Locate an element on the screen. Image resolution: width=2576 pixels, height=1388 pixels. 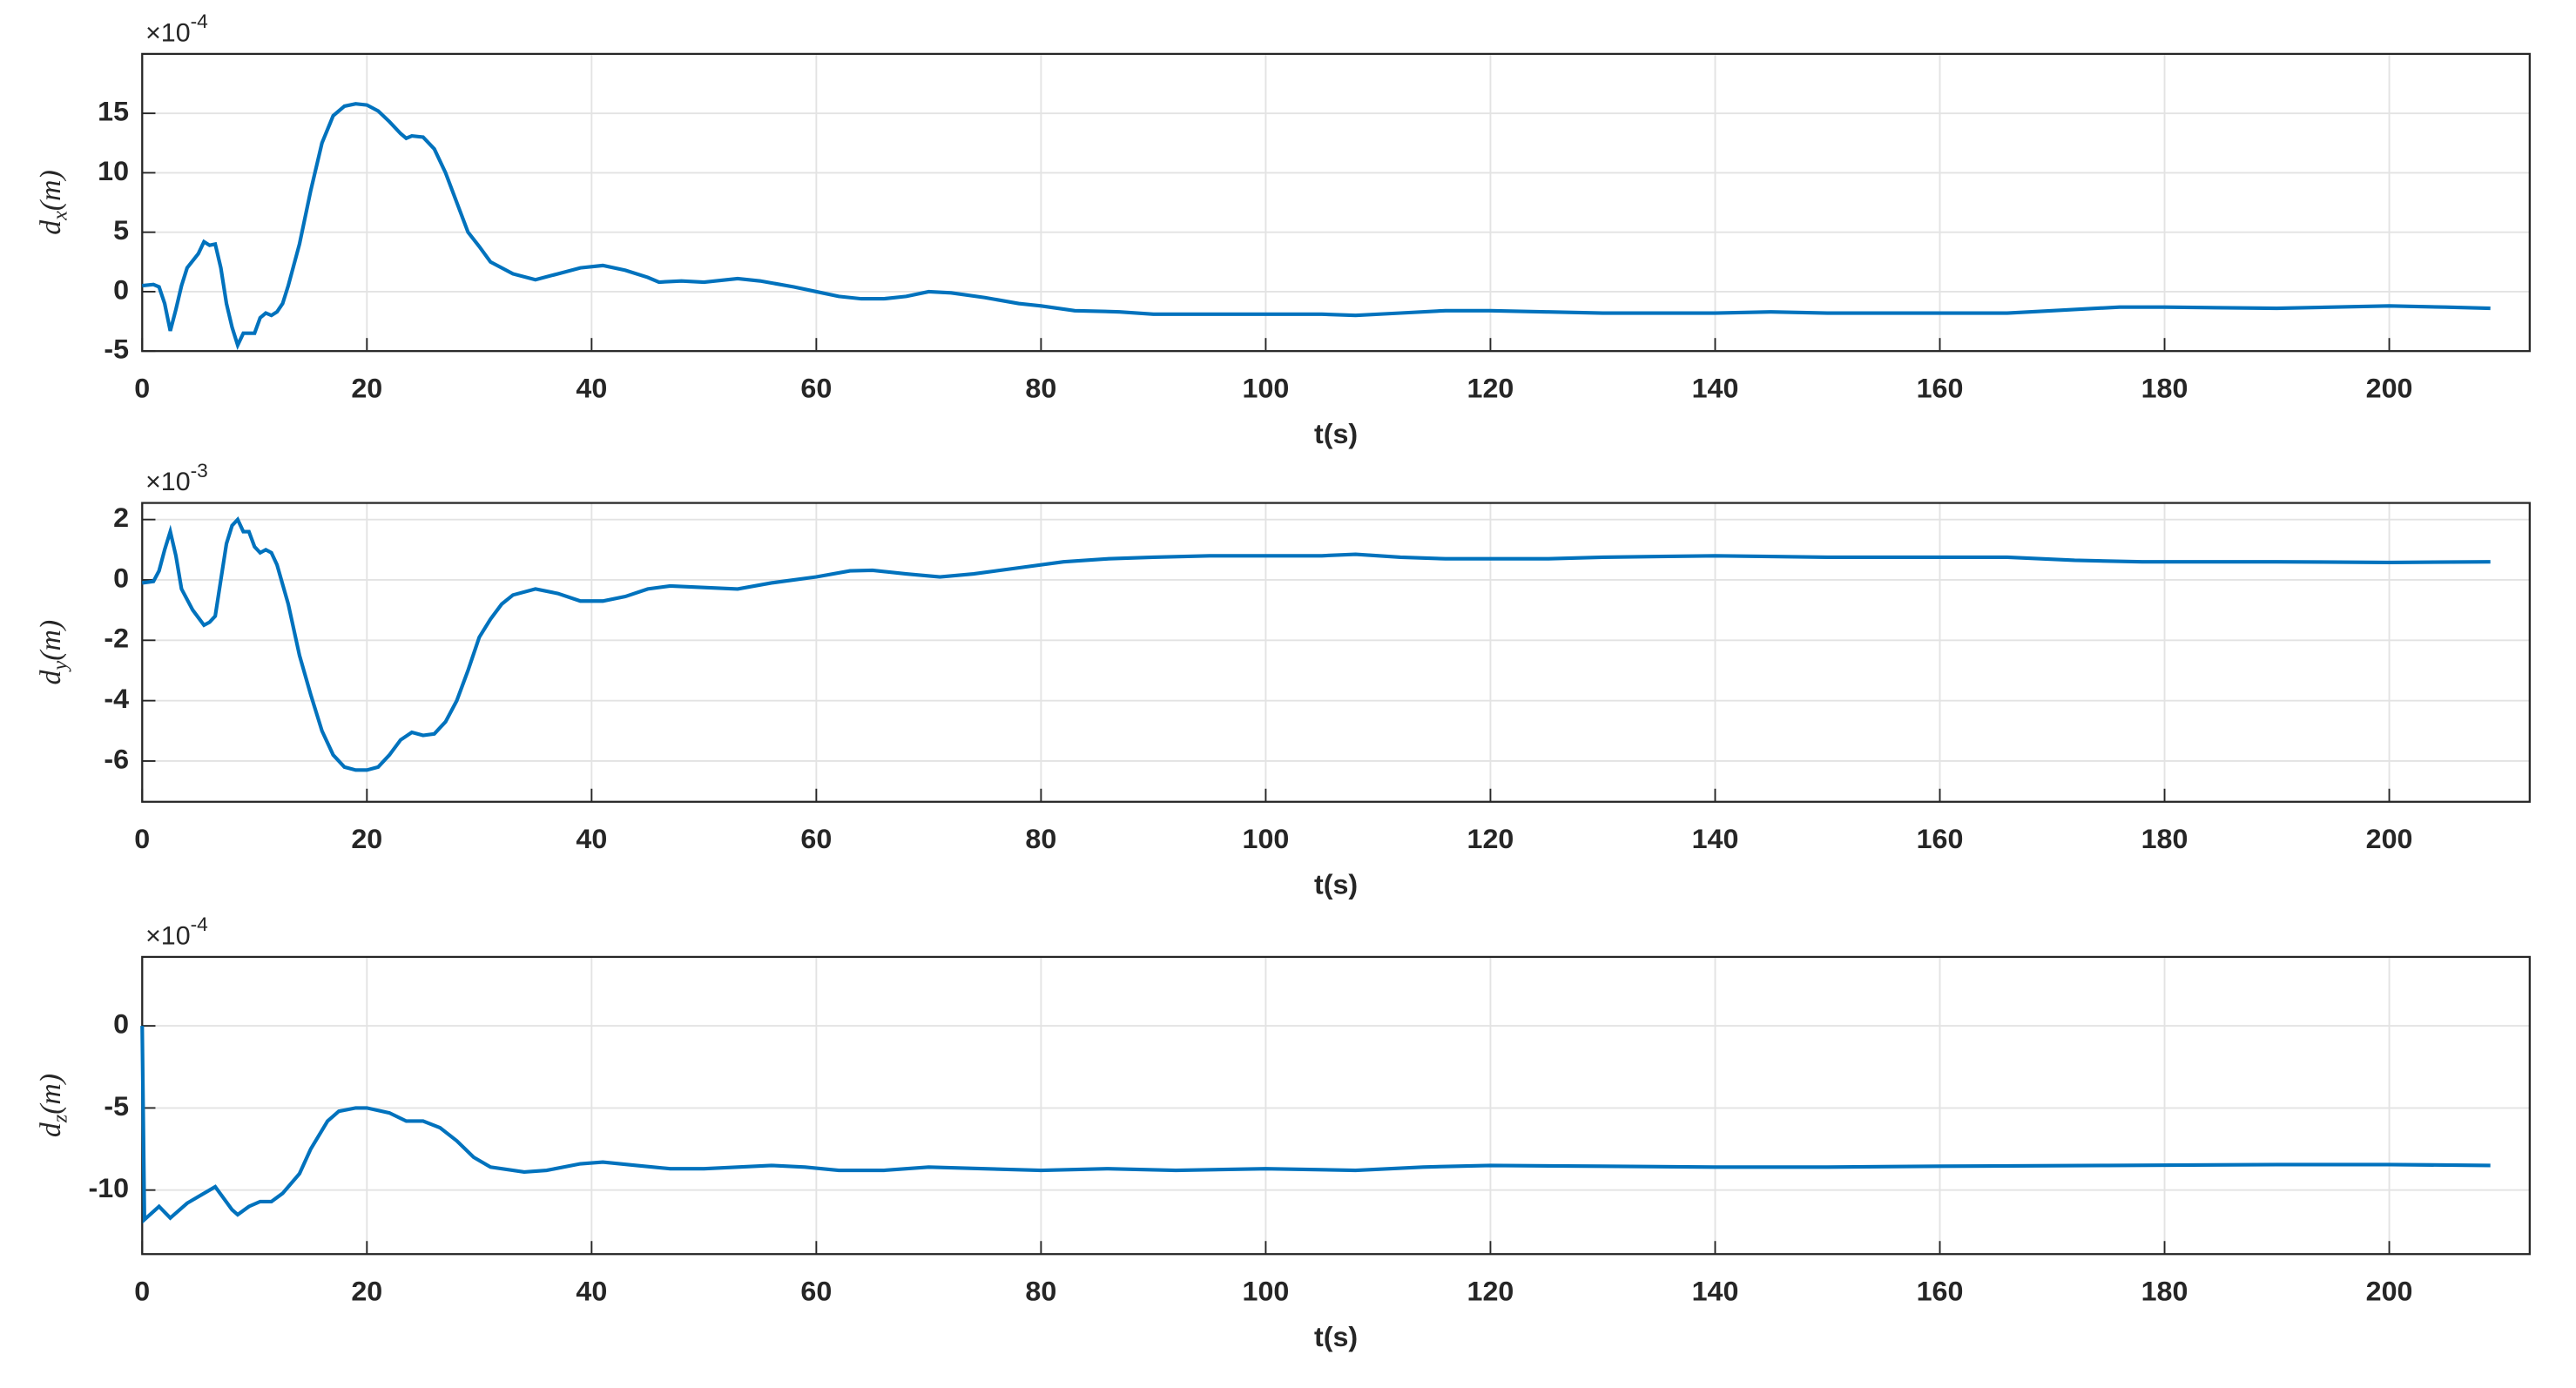
y-tick-label: -10 is located at coordinates (108, 1187).